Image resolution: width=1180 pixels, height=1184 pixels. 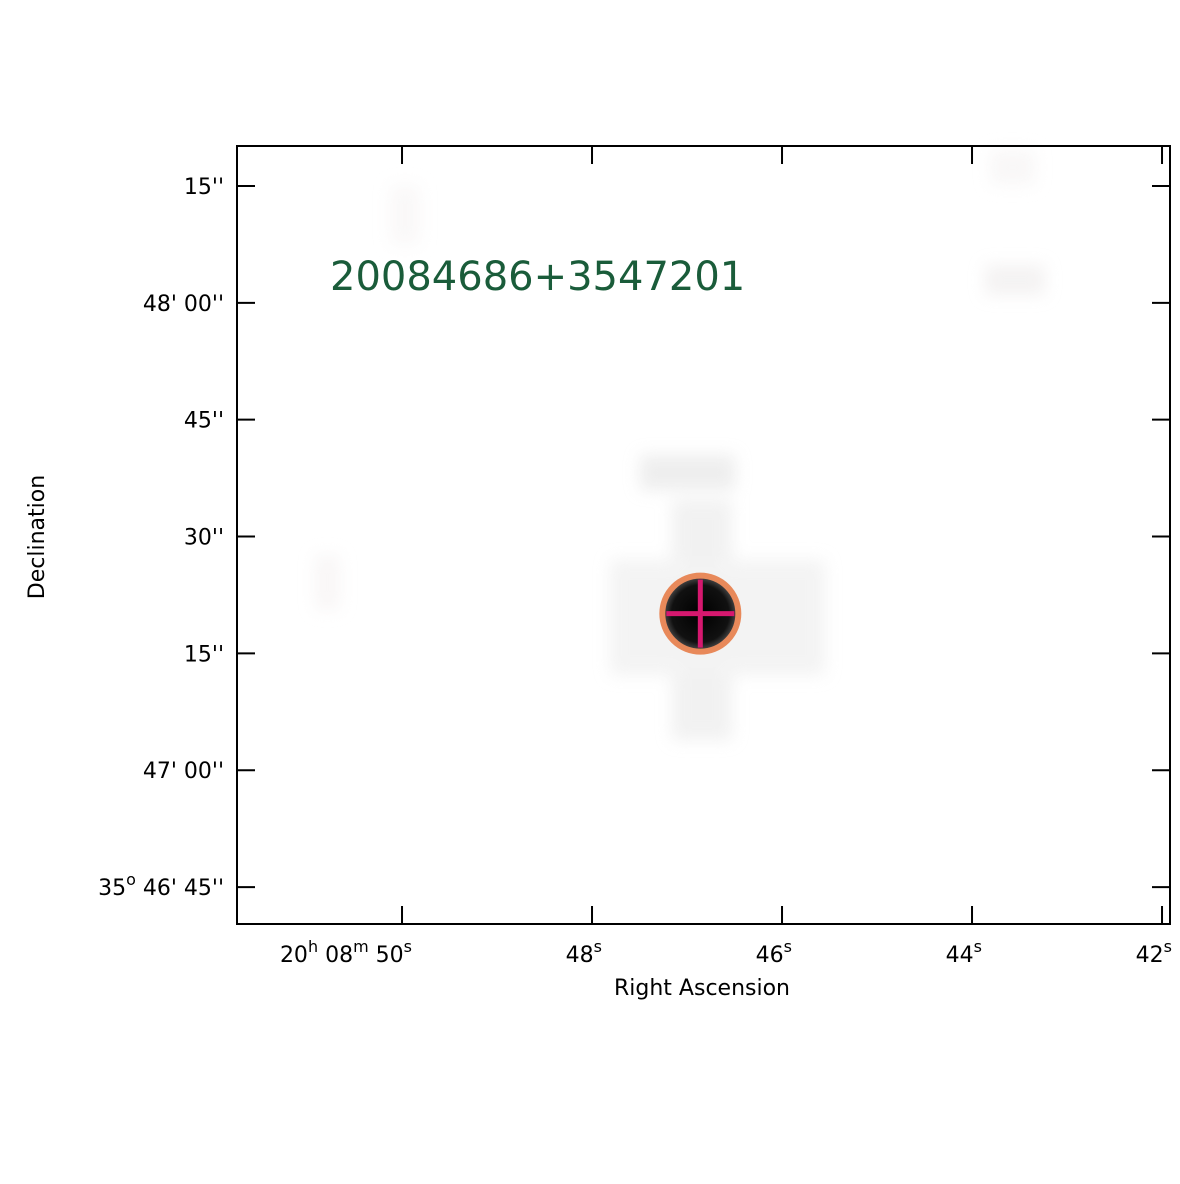 I want to click on label-superscript: h, so click(x=313, y=946).